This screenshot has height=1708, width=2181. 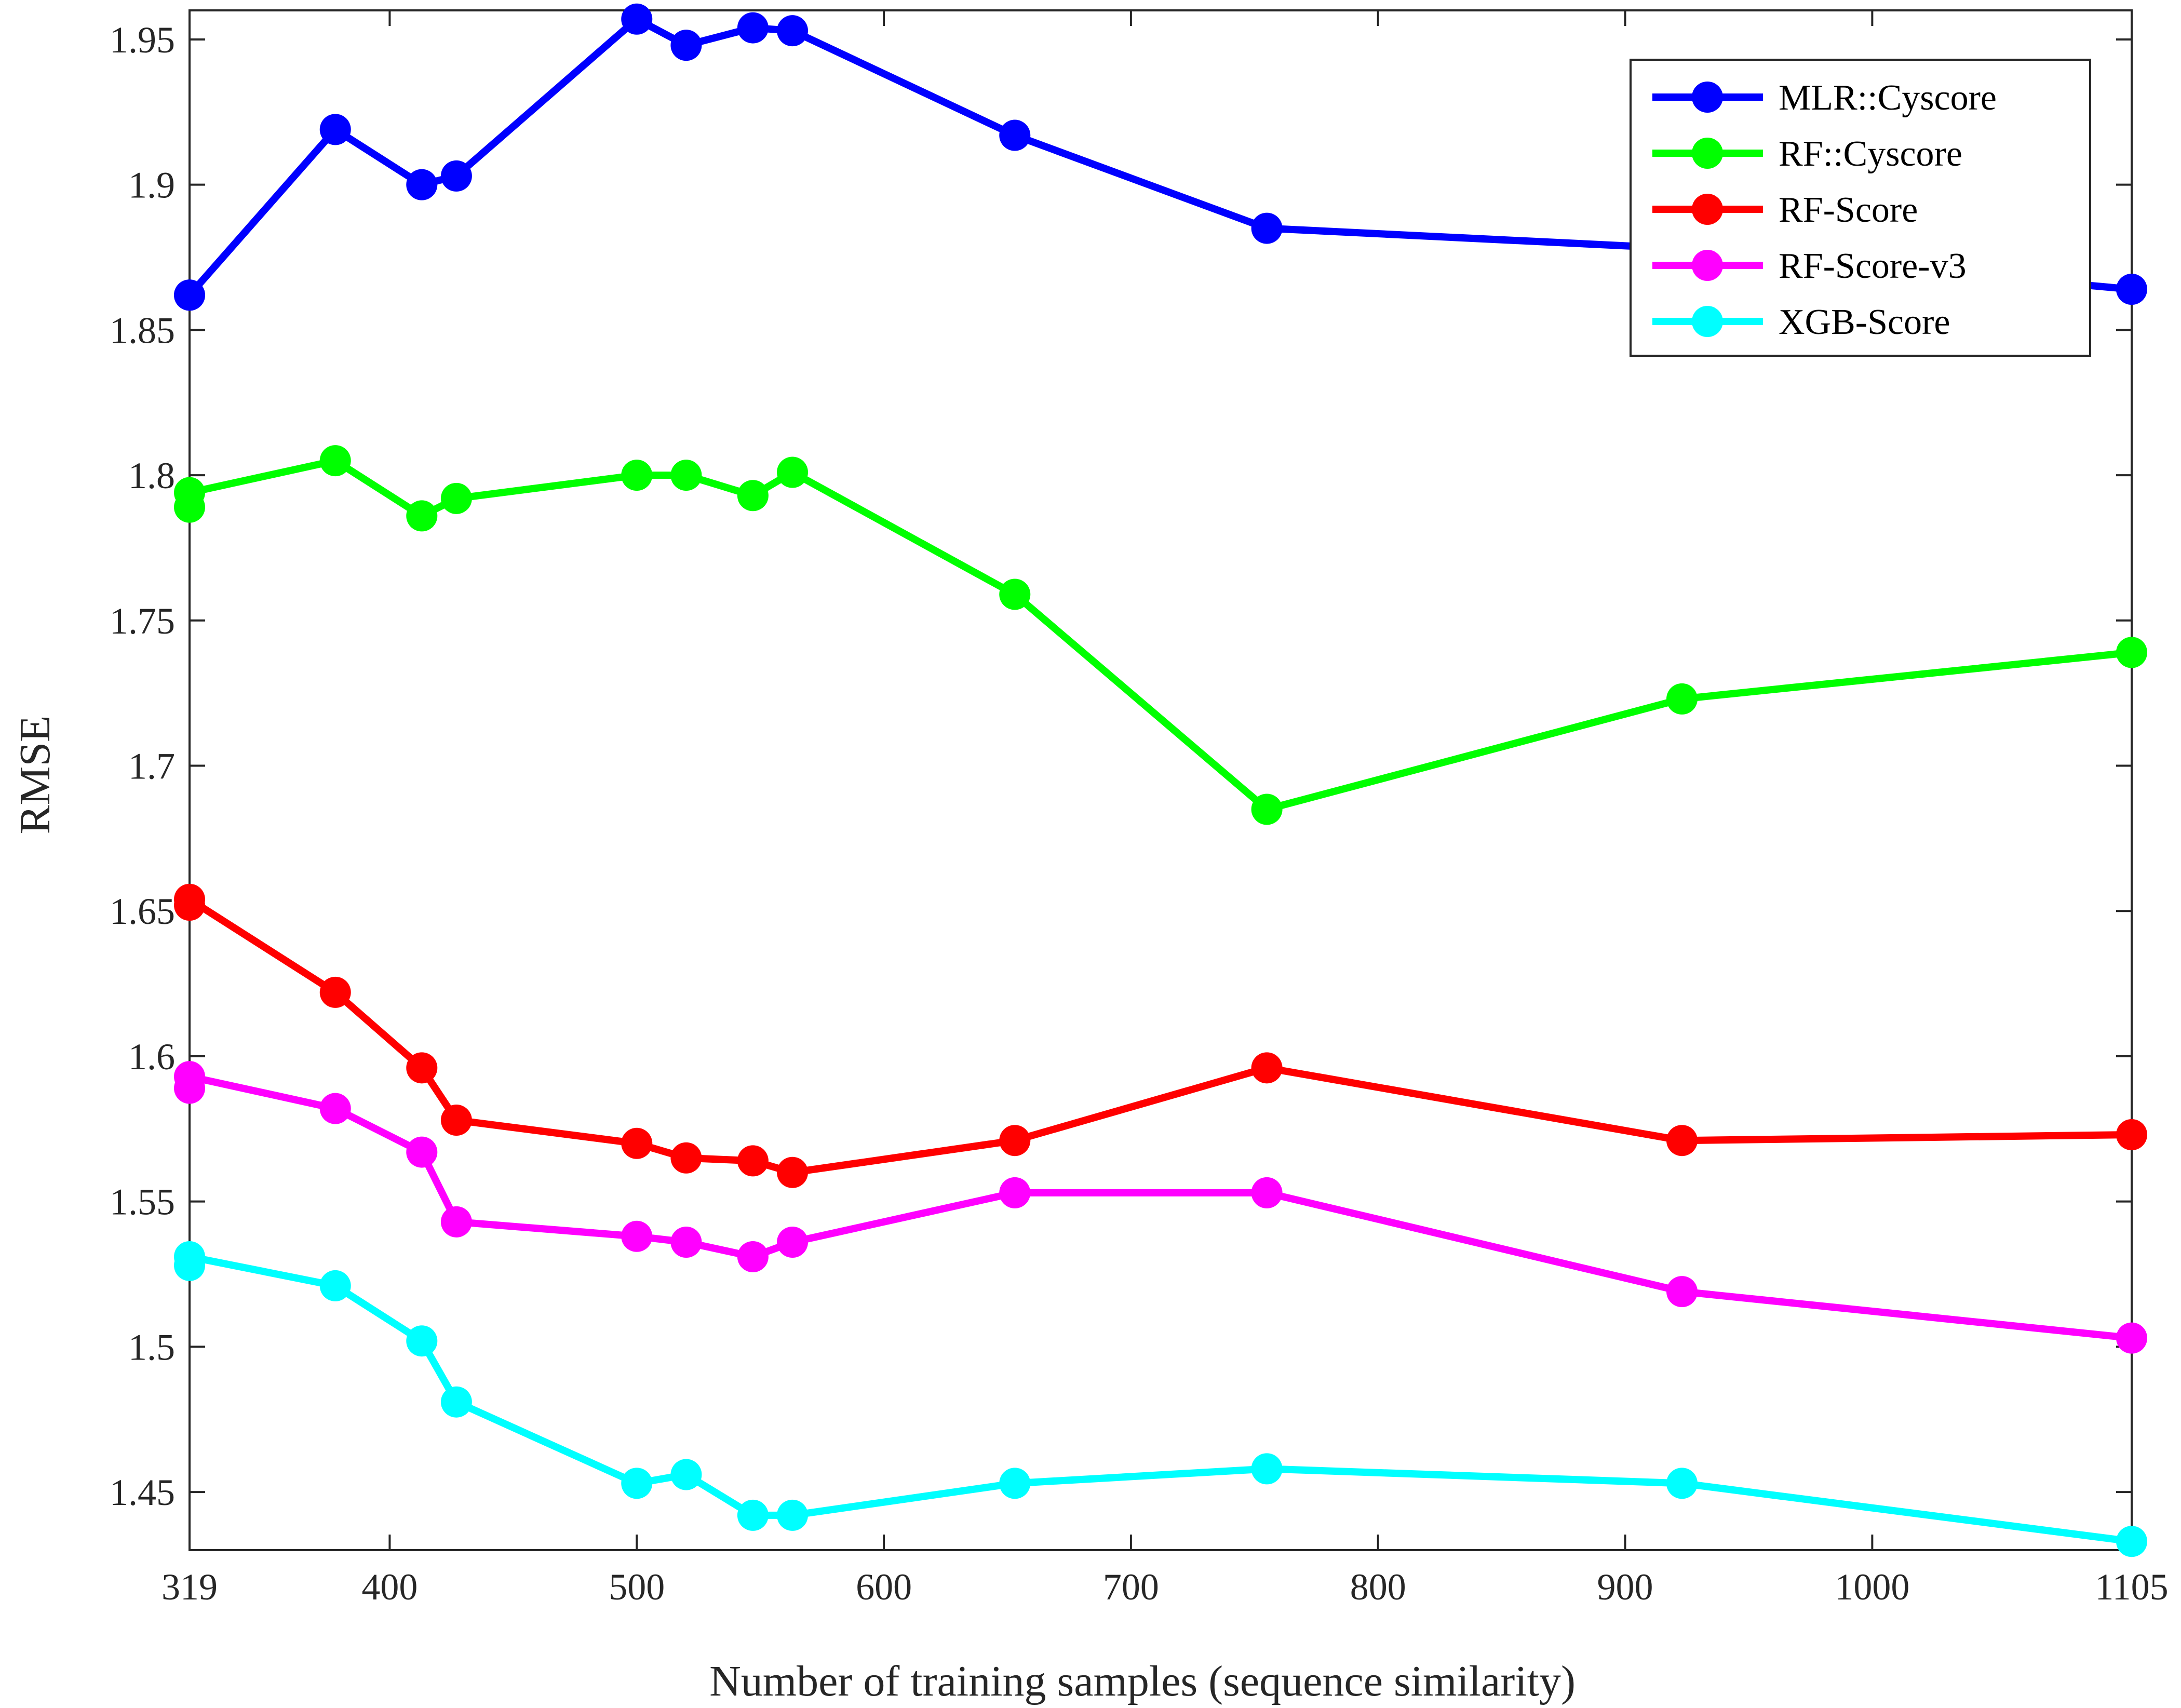 I want to click on y-tick-label: 1.6, so click(x=151, y=1057).